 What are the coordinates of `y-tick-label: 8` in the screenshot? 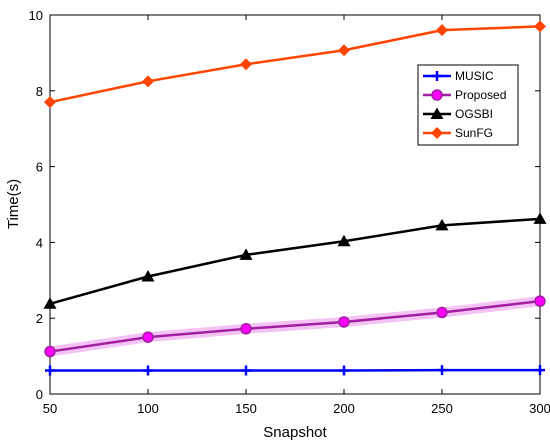 It's located at (39, 91).